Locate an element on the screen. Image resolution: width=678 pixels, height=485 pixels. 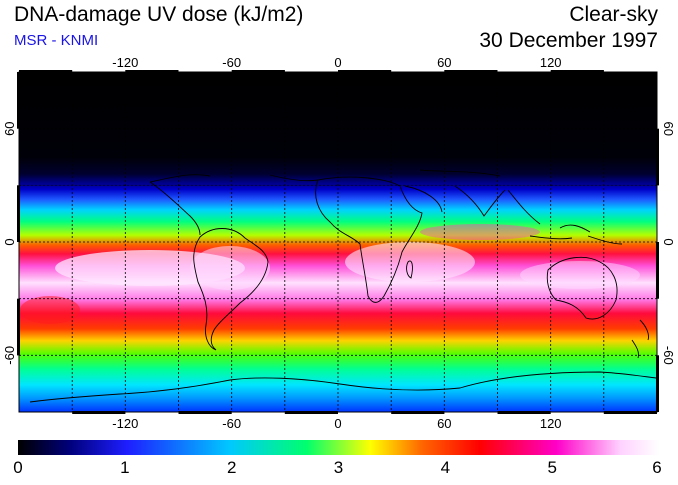
lat-label-left: 0 is located at coordinates (9, 241).